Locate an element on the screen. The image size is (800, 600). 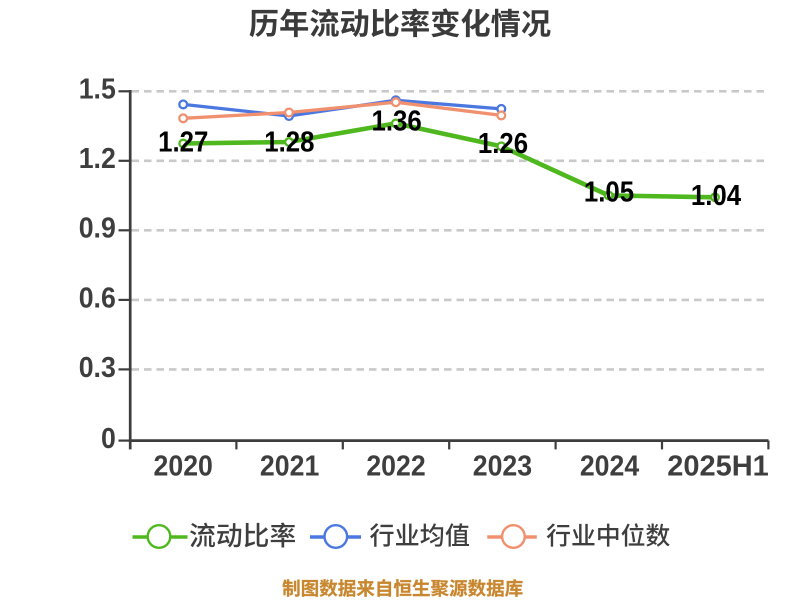
svg-text: 2024 is located at coordinates (610, 465).